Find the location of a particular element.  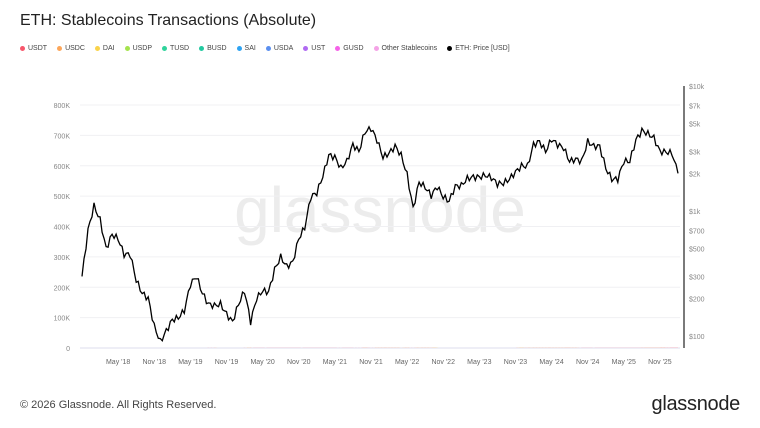

legend-item: USDA is located at coordinates (279, 48).